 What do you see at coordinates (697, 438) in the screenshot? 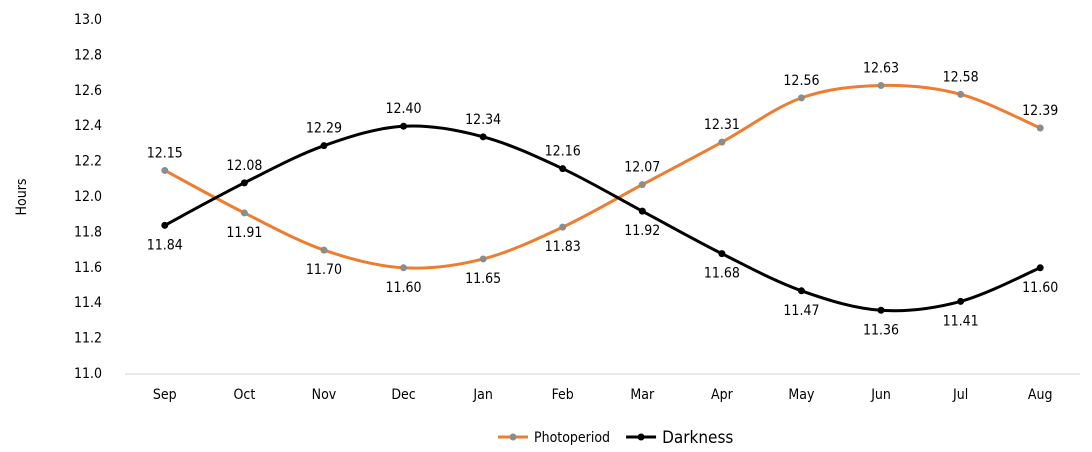
I see `legend-label: Darkness` at bounding box center [697, 438].